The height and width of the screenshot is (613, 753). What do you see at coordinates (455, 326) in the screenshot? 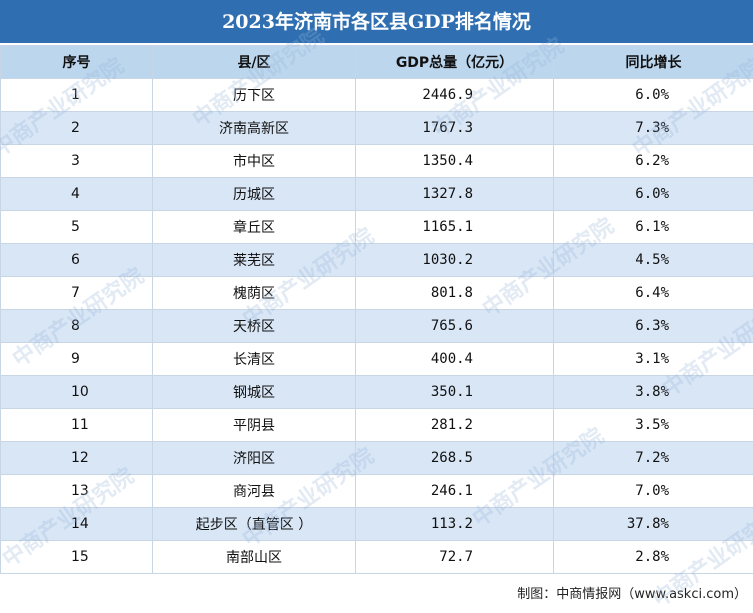
I see `table-cell: 765.6` at bounding box center [455, 326].